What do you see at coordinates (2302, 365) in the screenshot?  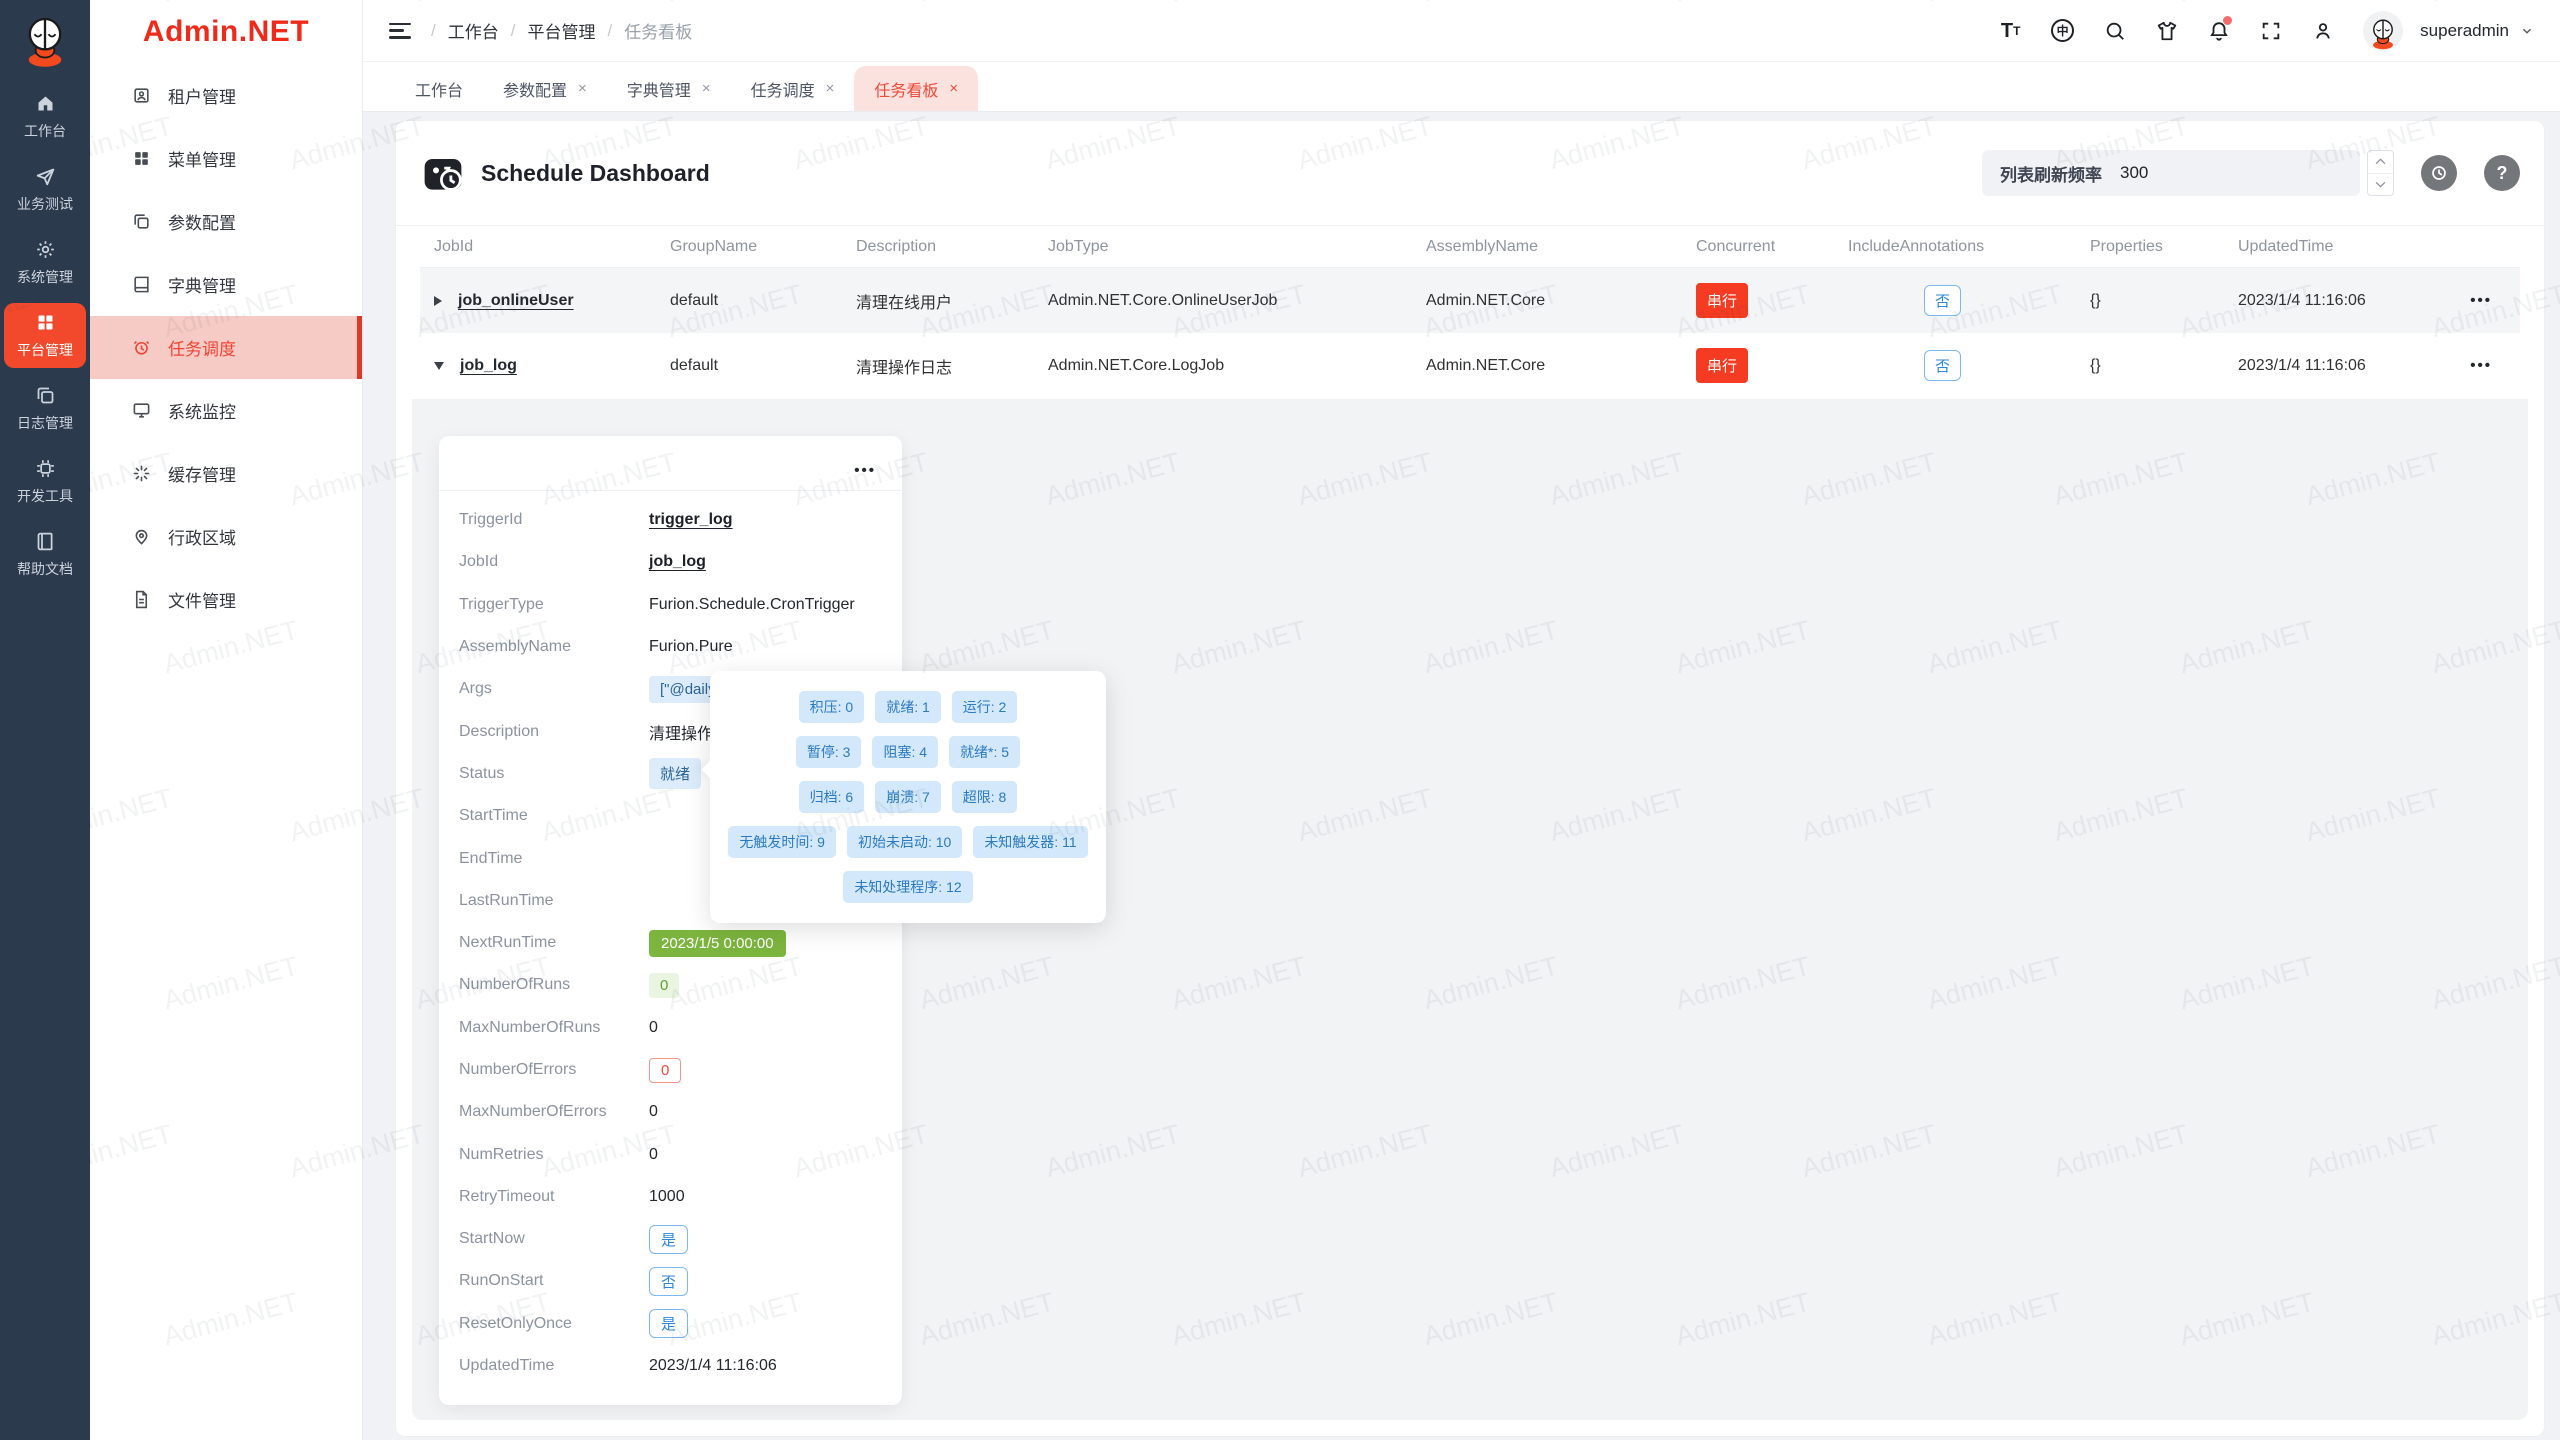 I see `cell-updatedtime: 2023/1/4 11:16:06` at bounding box center [2302, 365].